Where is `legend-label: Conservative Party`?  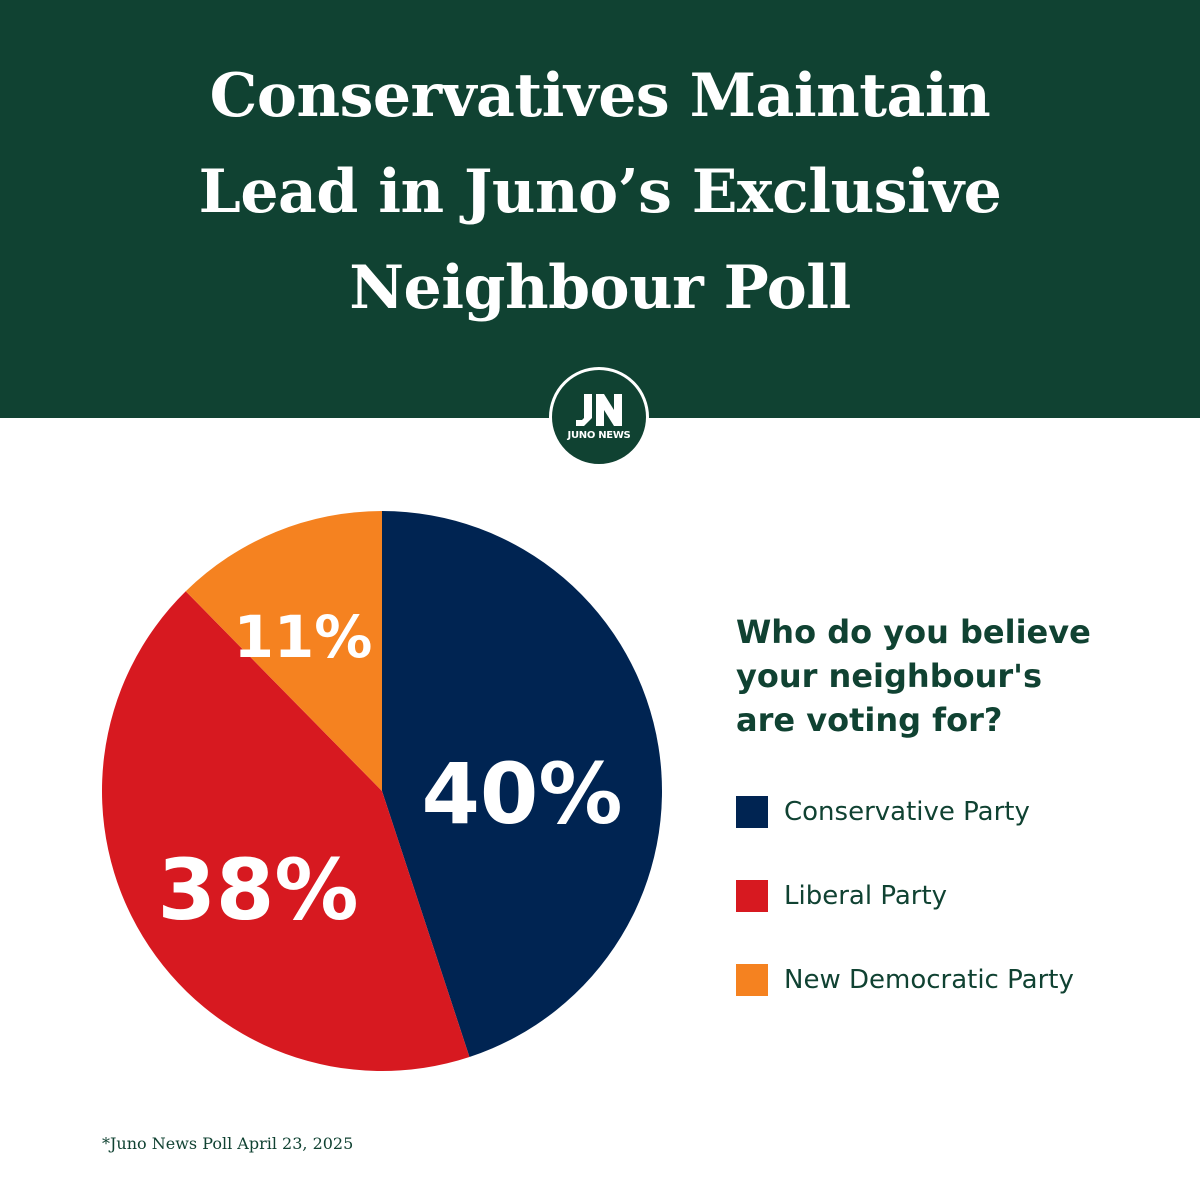
legend-label: Conservative Party is located at coordinates (907, 812).